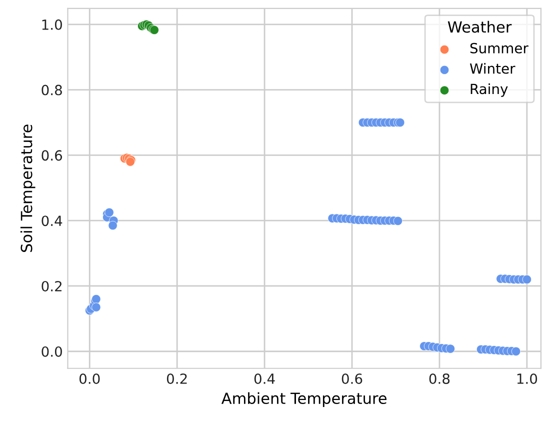 This screenshot has width=542, height=421. I want to click on y-tick-label: 0.2, so click(52, 286).